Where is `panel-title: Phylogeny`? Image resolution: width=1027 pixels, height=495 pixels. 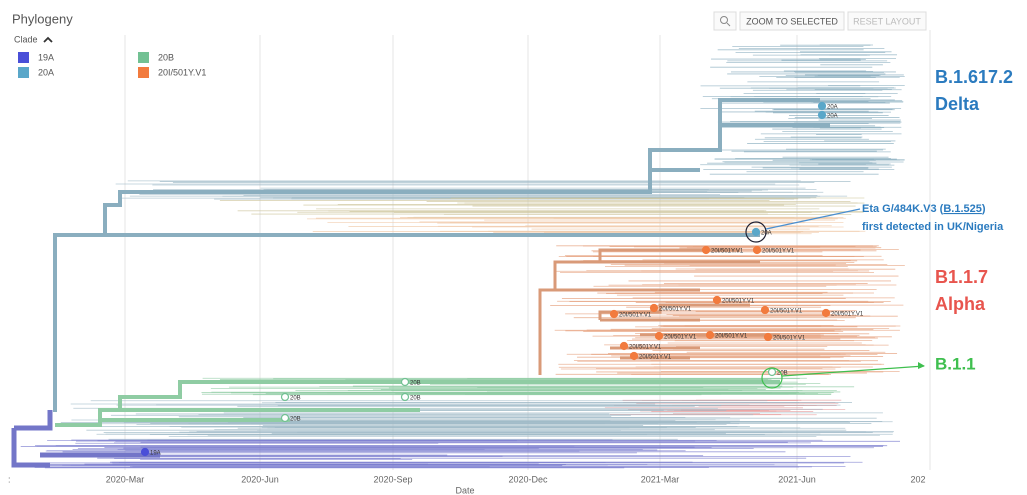 panel-title: Phylogeny is located at coordinates (42, 18).